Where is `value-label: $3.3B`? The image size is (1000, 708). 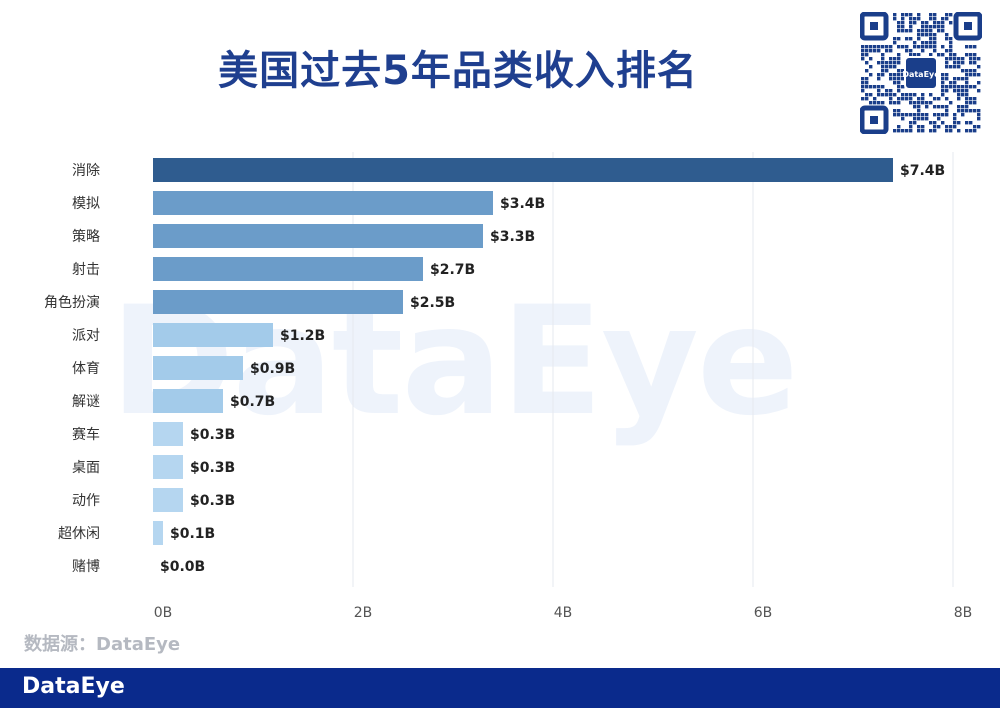 value-label: $3.3B is located at coordinates (512, 237).